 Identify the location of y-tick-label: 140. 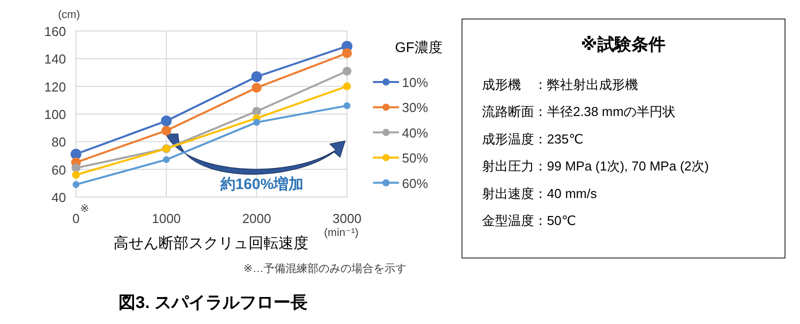
(55, 59).